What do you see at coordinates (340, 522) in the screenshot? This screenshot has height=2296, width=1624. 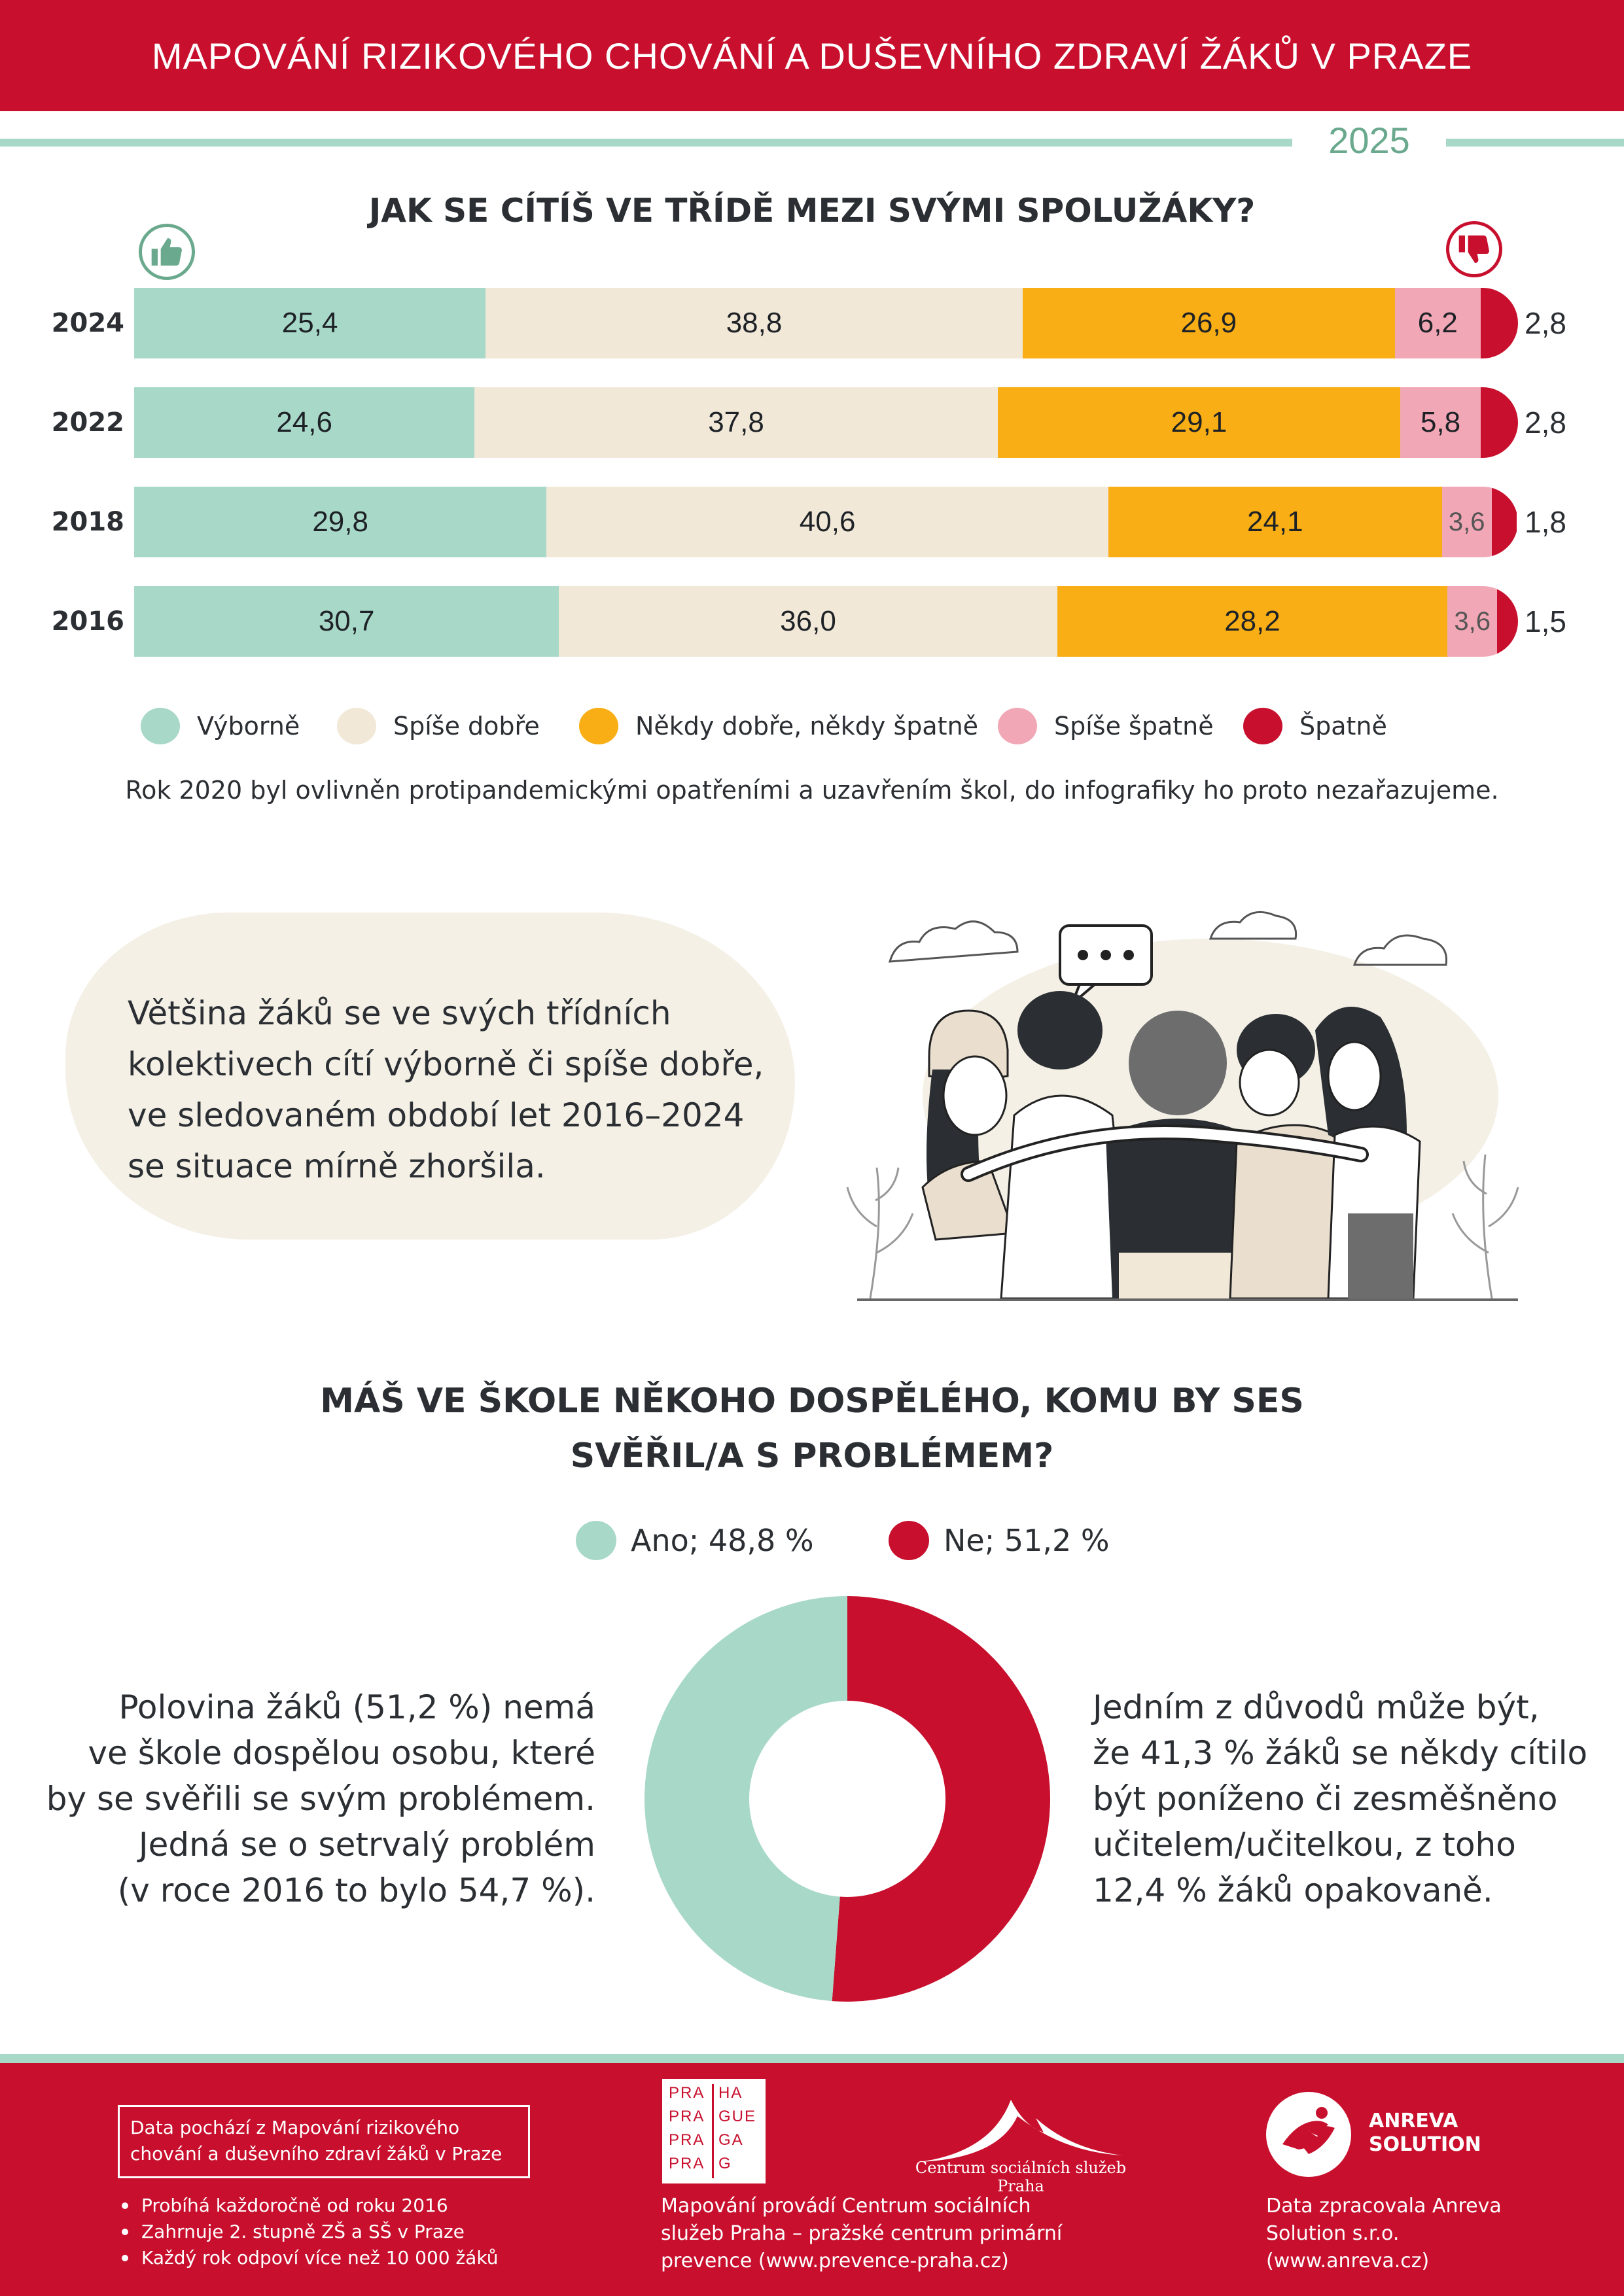 I see `bar-segment: 29,8` at bounding box center [340, 522].